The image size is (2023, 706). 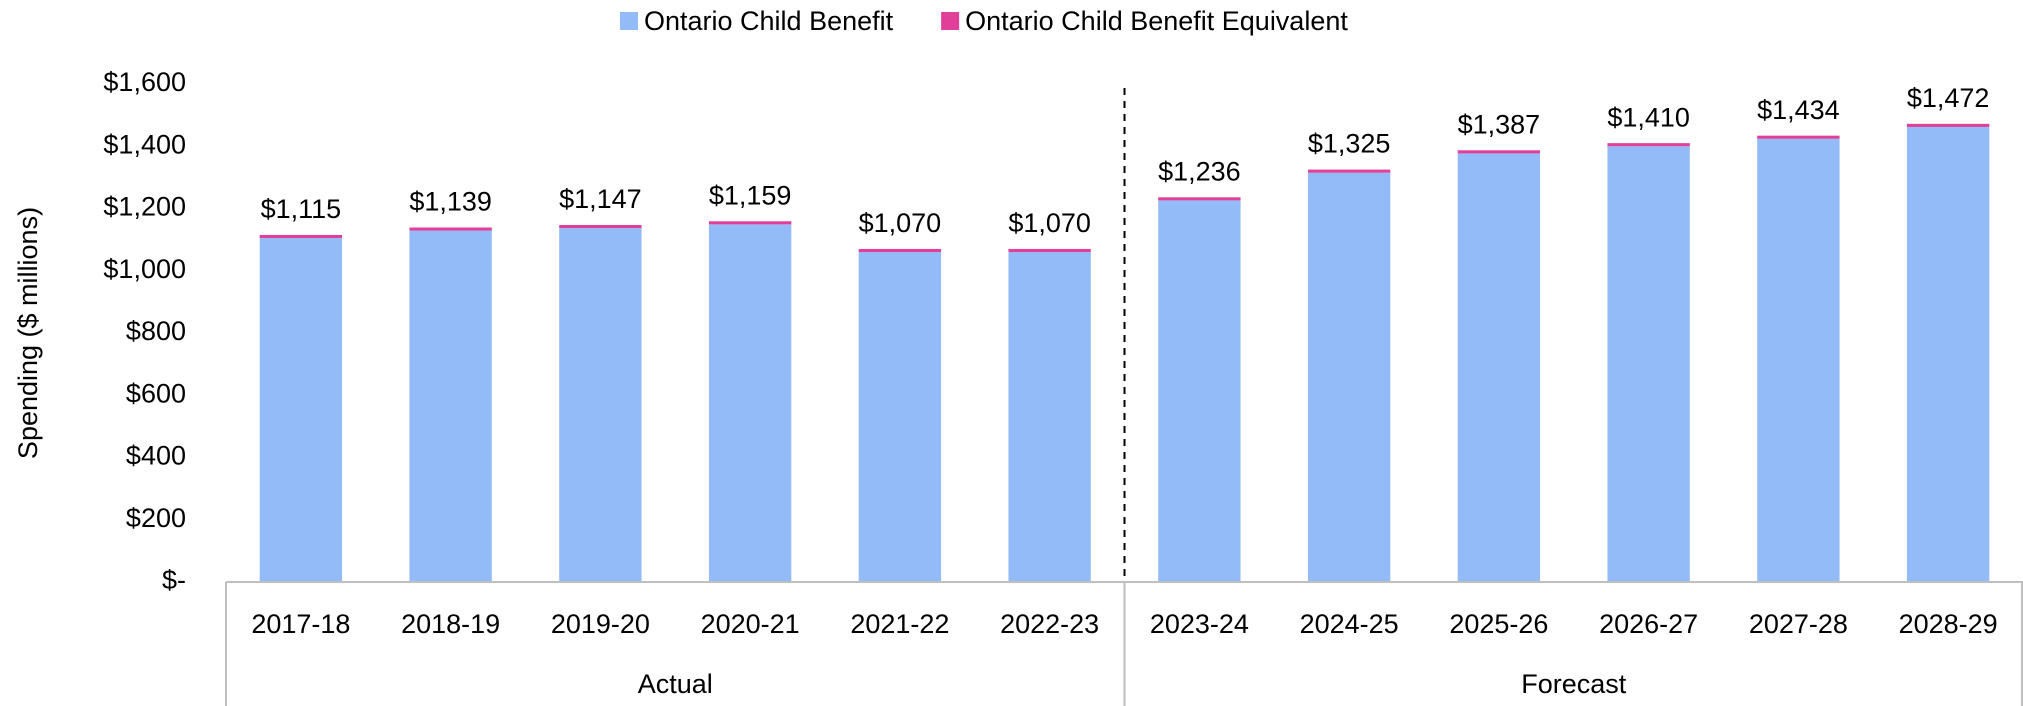 What do you see at coordinates (144, 144) in the screenshot?
I see `y-tick-label: $1,400` at bounding box center [144, 144].